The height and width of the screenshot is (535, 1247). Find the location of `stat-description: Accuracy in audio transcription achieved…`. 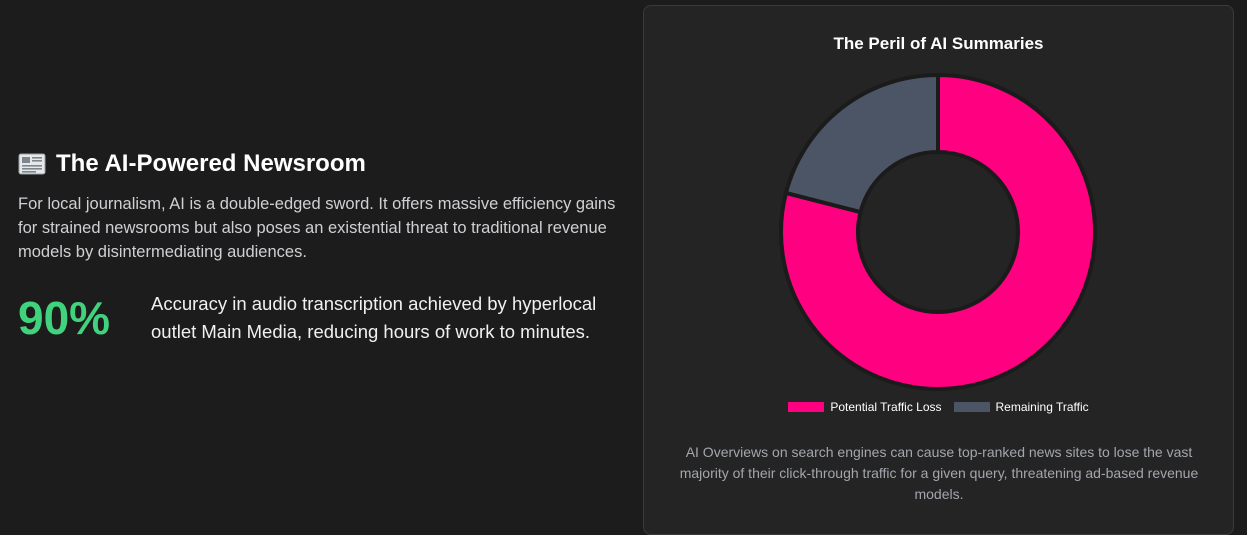

stat-description: Accuracy in audio transcription achieved… is located at coordinates (374, 317).